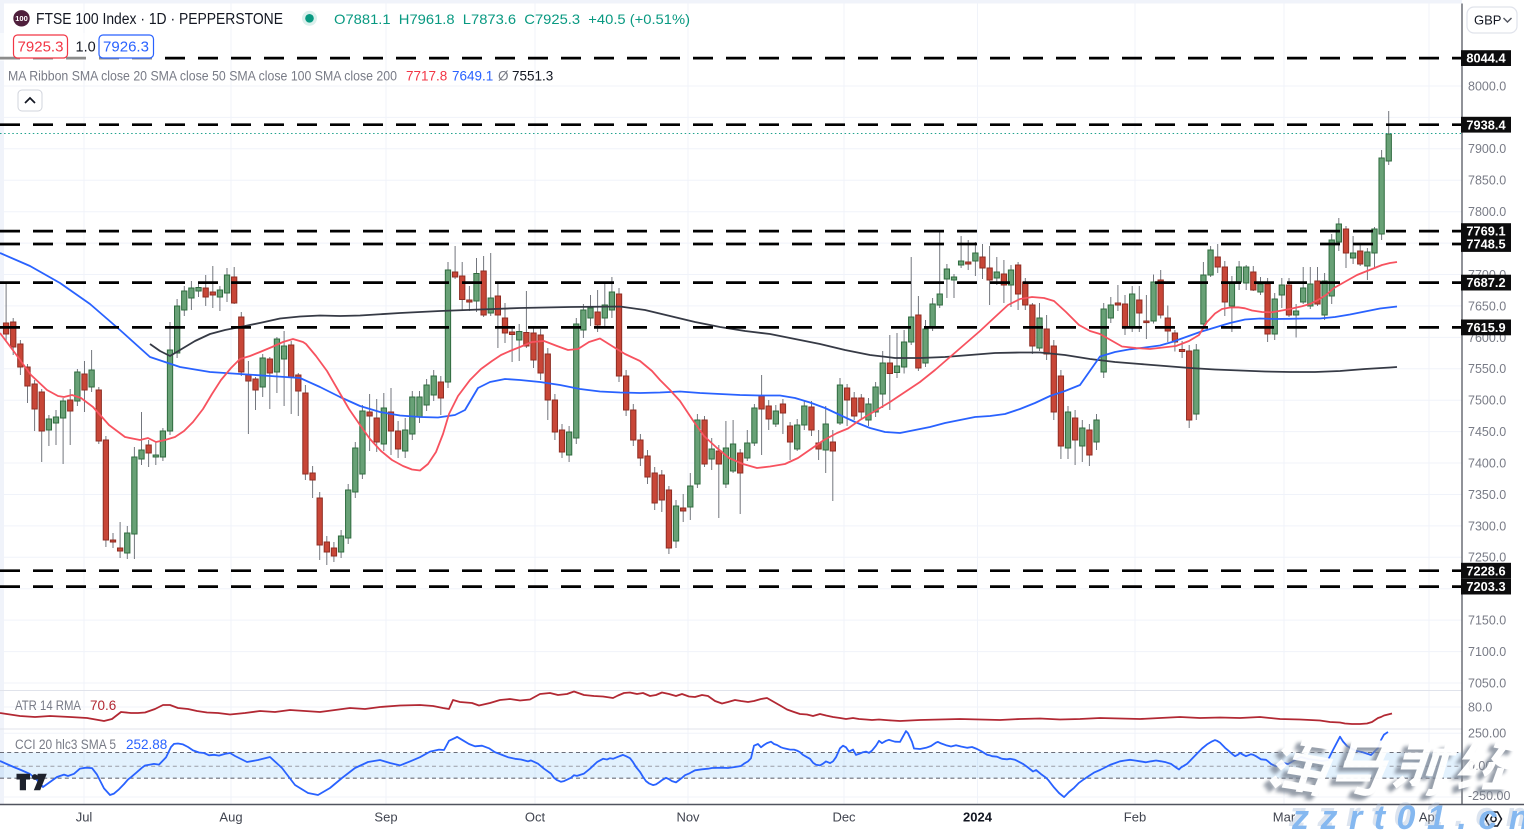 This screenshot has width=1524, height=834. What do you see at coordinates (230, 817) in the screenshot?
I see `svg-text: Aug` at bounding box center [230, 817].